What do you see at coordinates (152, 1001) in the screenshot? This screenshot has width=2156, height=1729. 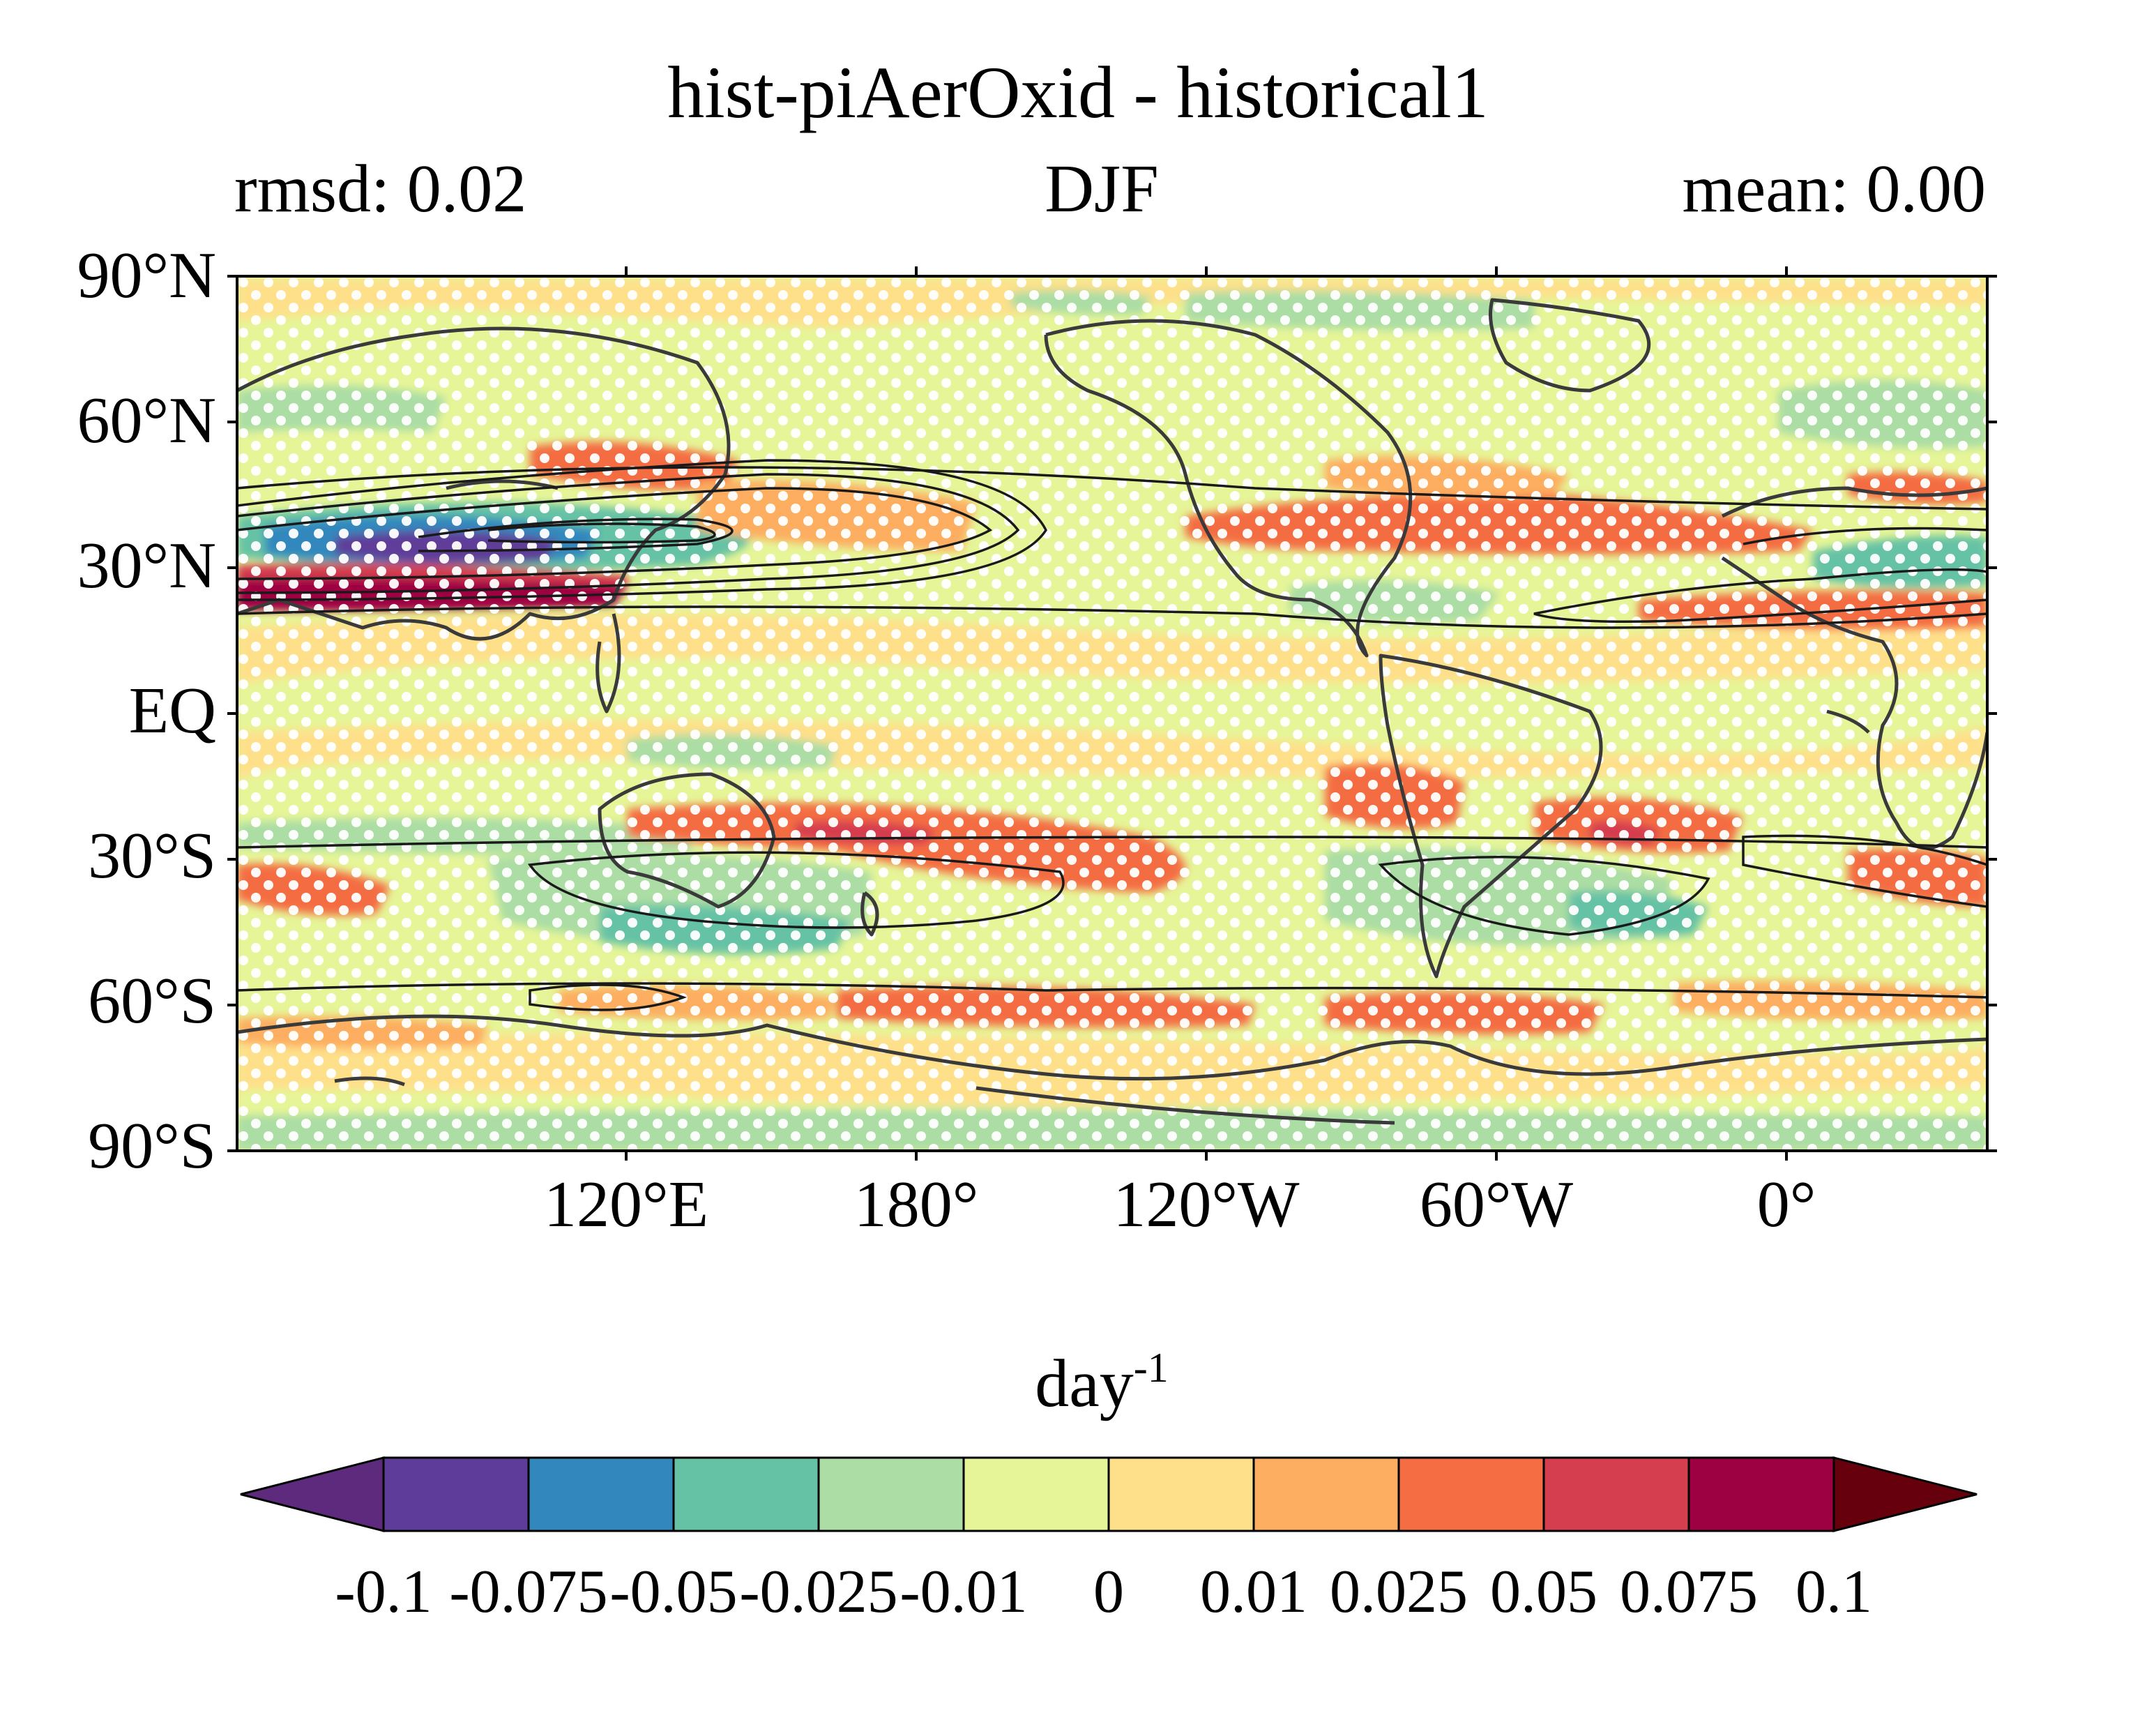 I see `lat-label-60s: 60°S` at bounding box center [152, 1001].